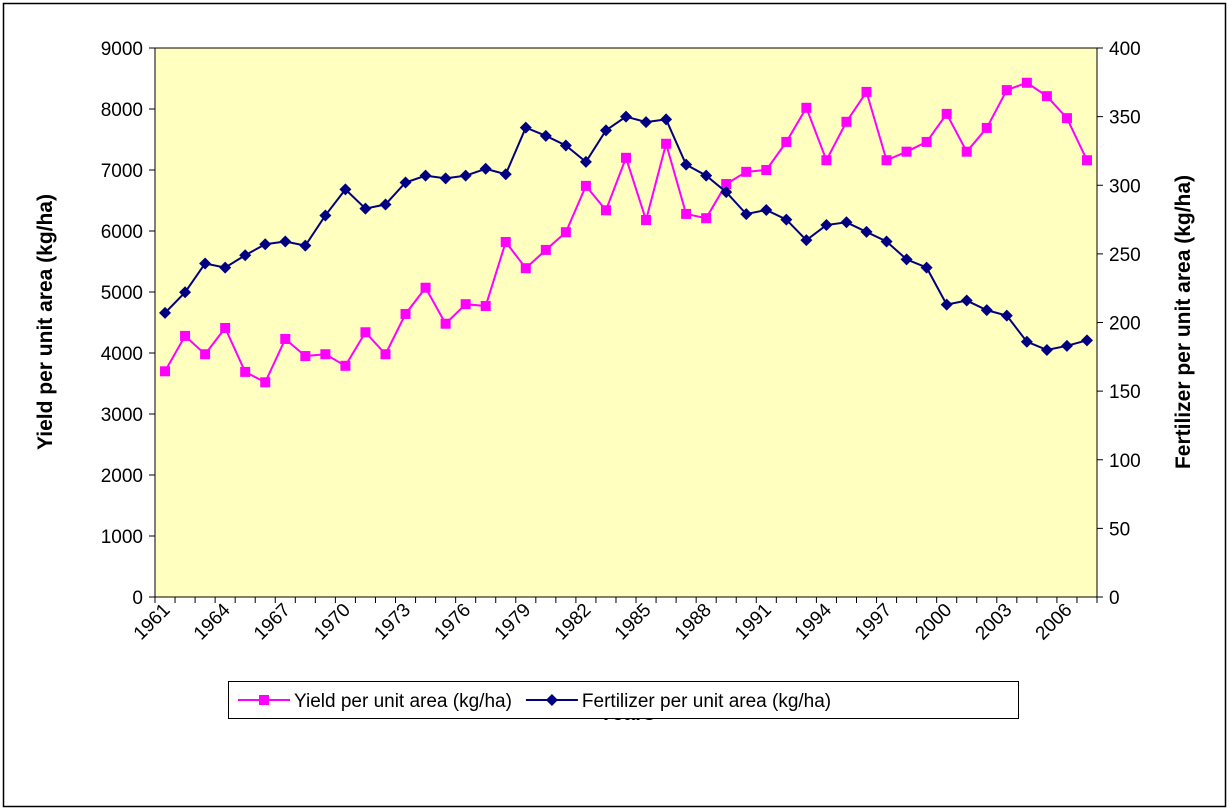  Describe the element at coordinates (1119, 529) in the screenshot. I see `y2-tick-label: 50` at that location.